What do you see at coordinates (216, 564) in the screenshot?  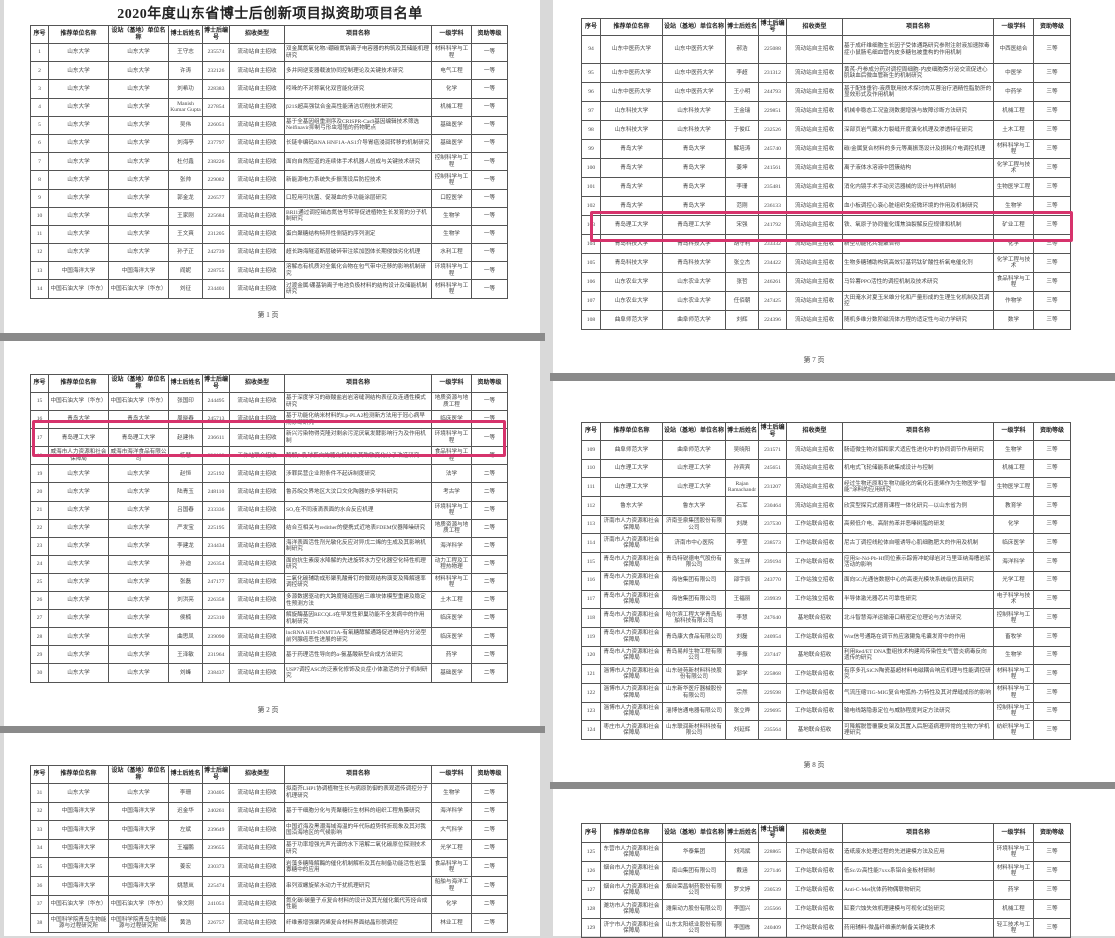 I see `postdoc-id: 226354` at bounding box center [216, 564].